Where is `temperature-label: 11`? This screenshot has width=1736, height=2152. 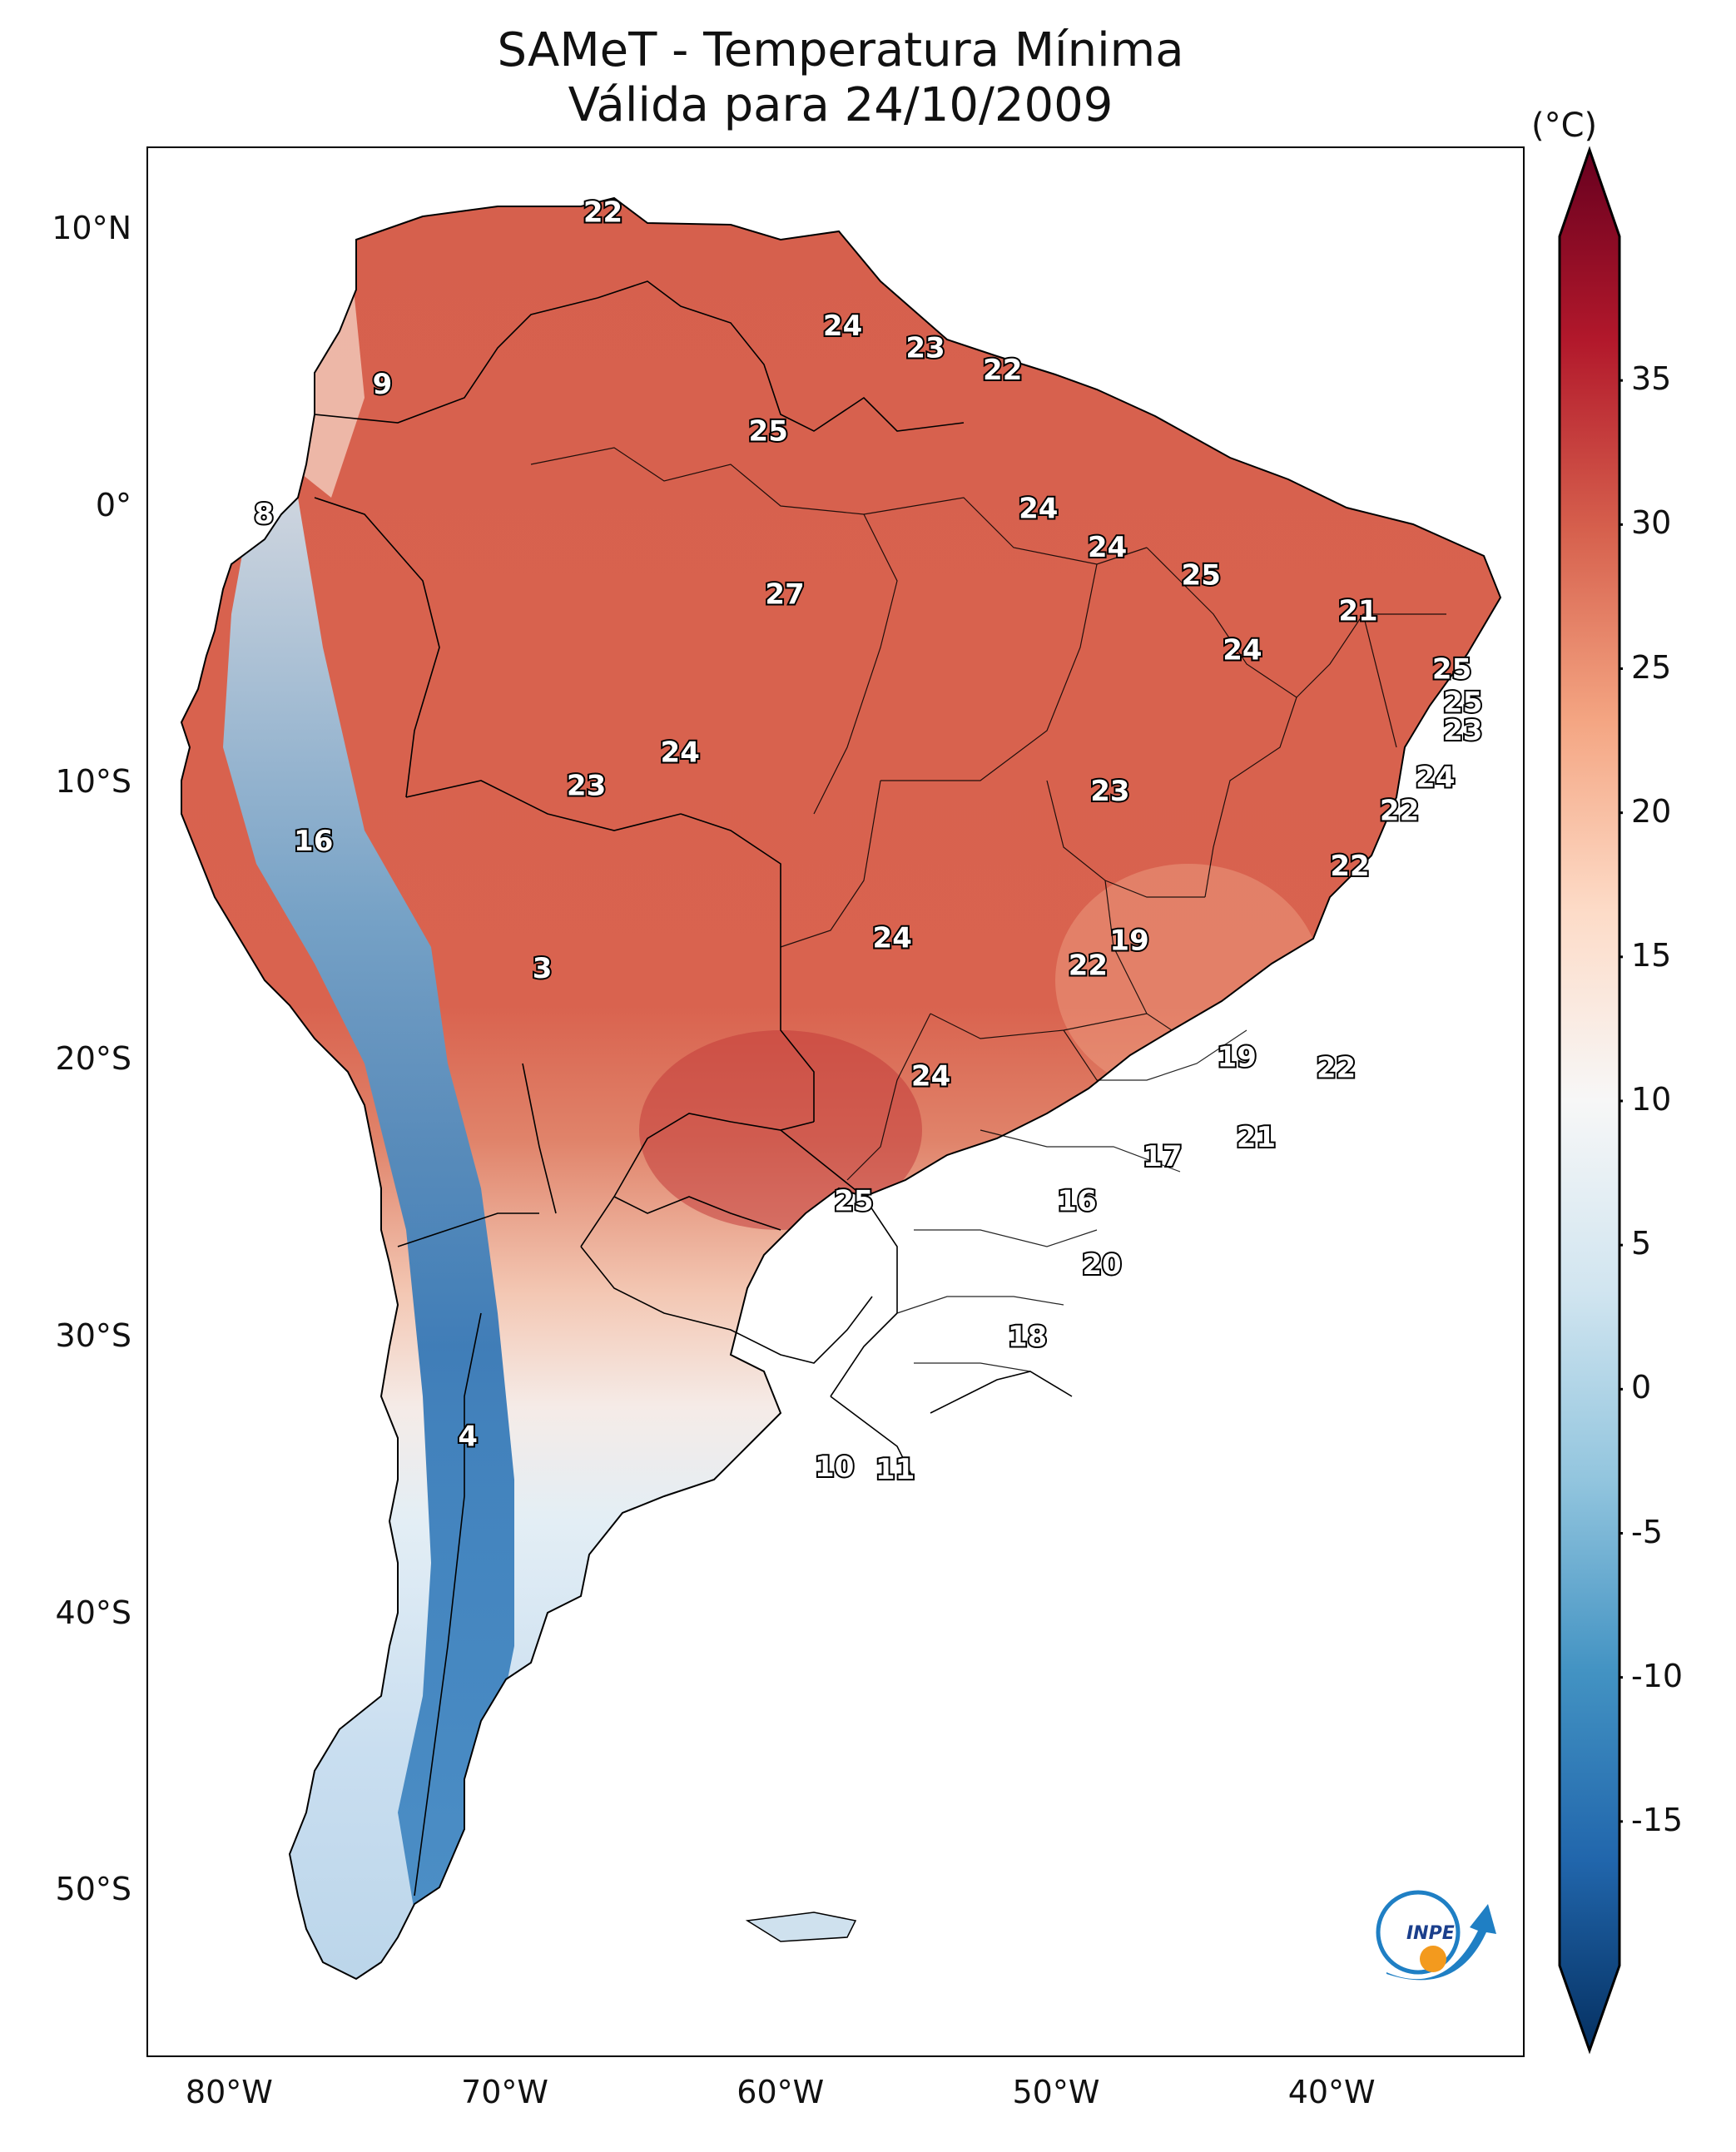 temperature-label: 11 is located at coordinates (895, 1469).